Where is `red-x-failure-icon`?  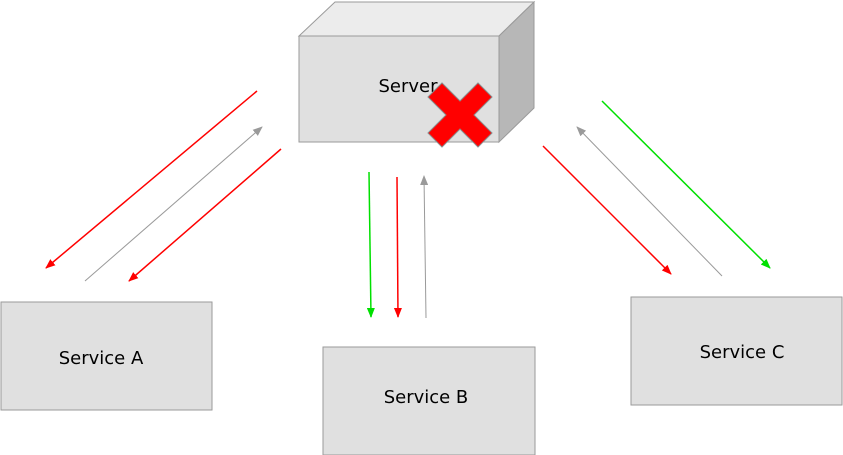 red-x-failure-icon is located at coordinates (460, 115).